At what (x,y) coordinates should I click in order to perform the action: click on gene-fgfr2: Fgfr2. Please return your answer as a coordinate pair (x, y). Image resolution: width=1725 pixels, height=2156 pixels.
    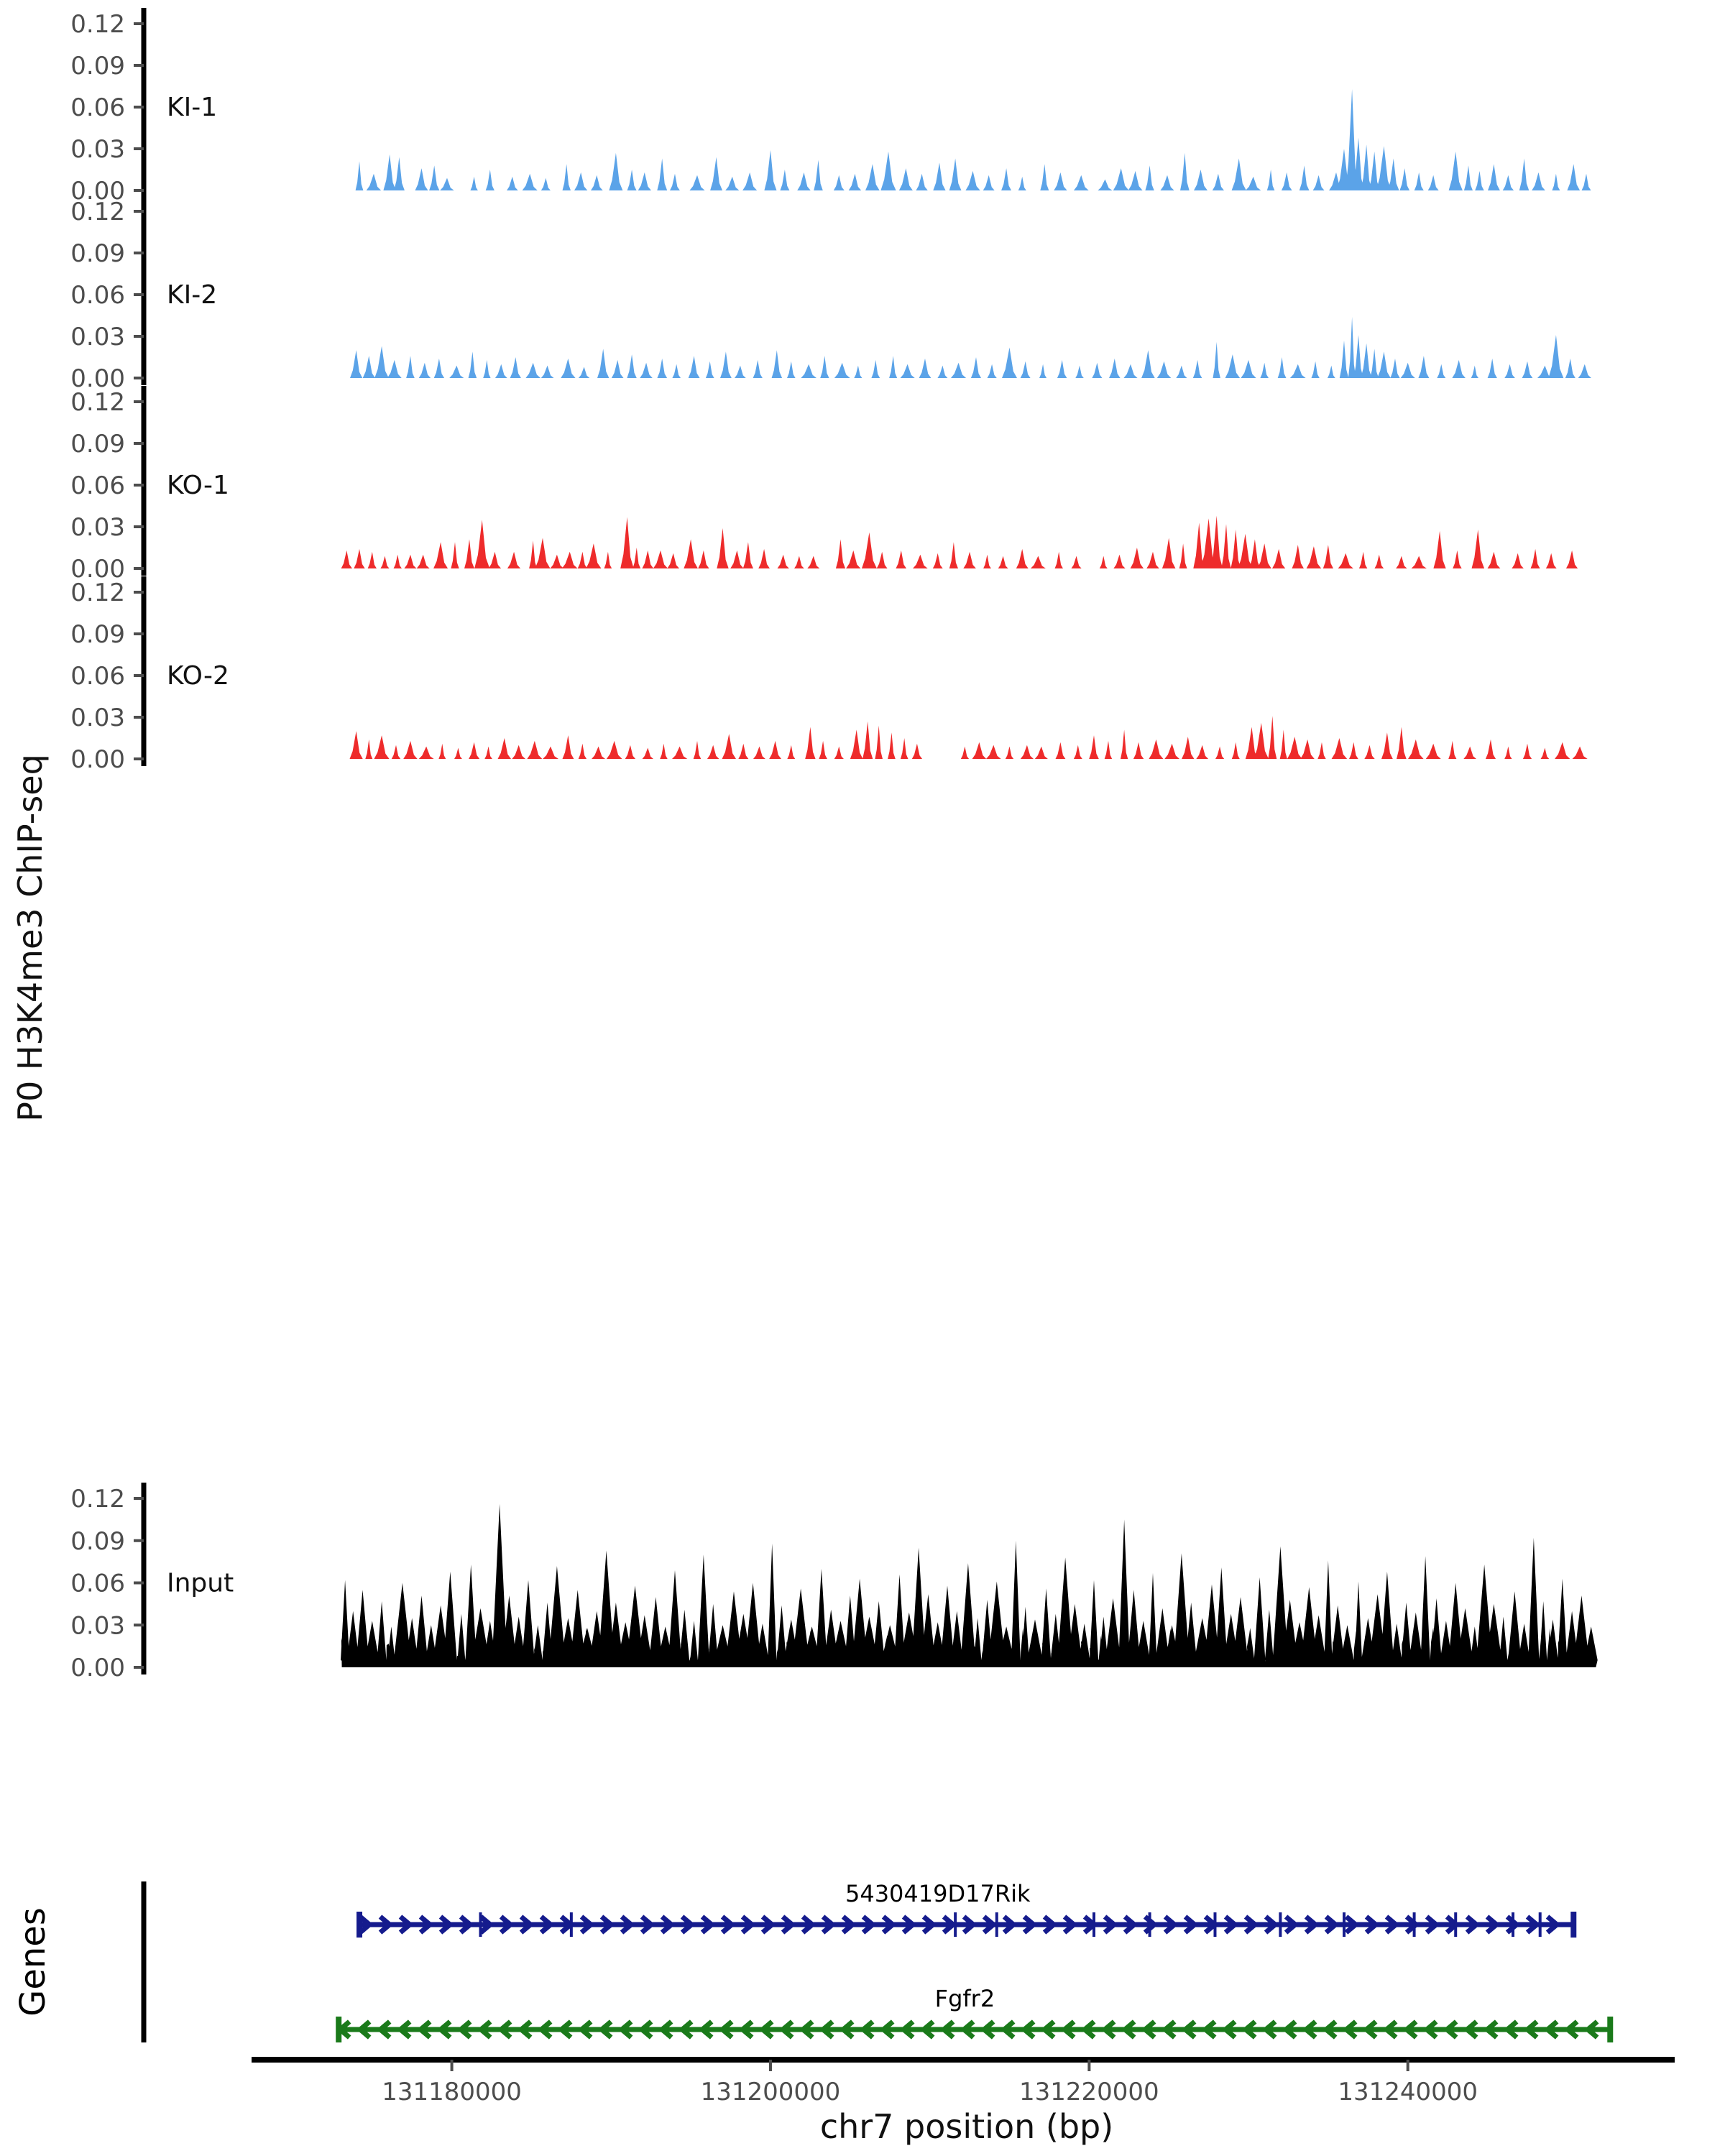
    Looking at the image, I should click on (975, 2013).